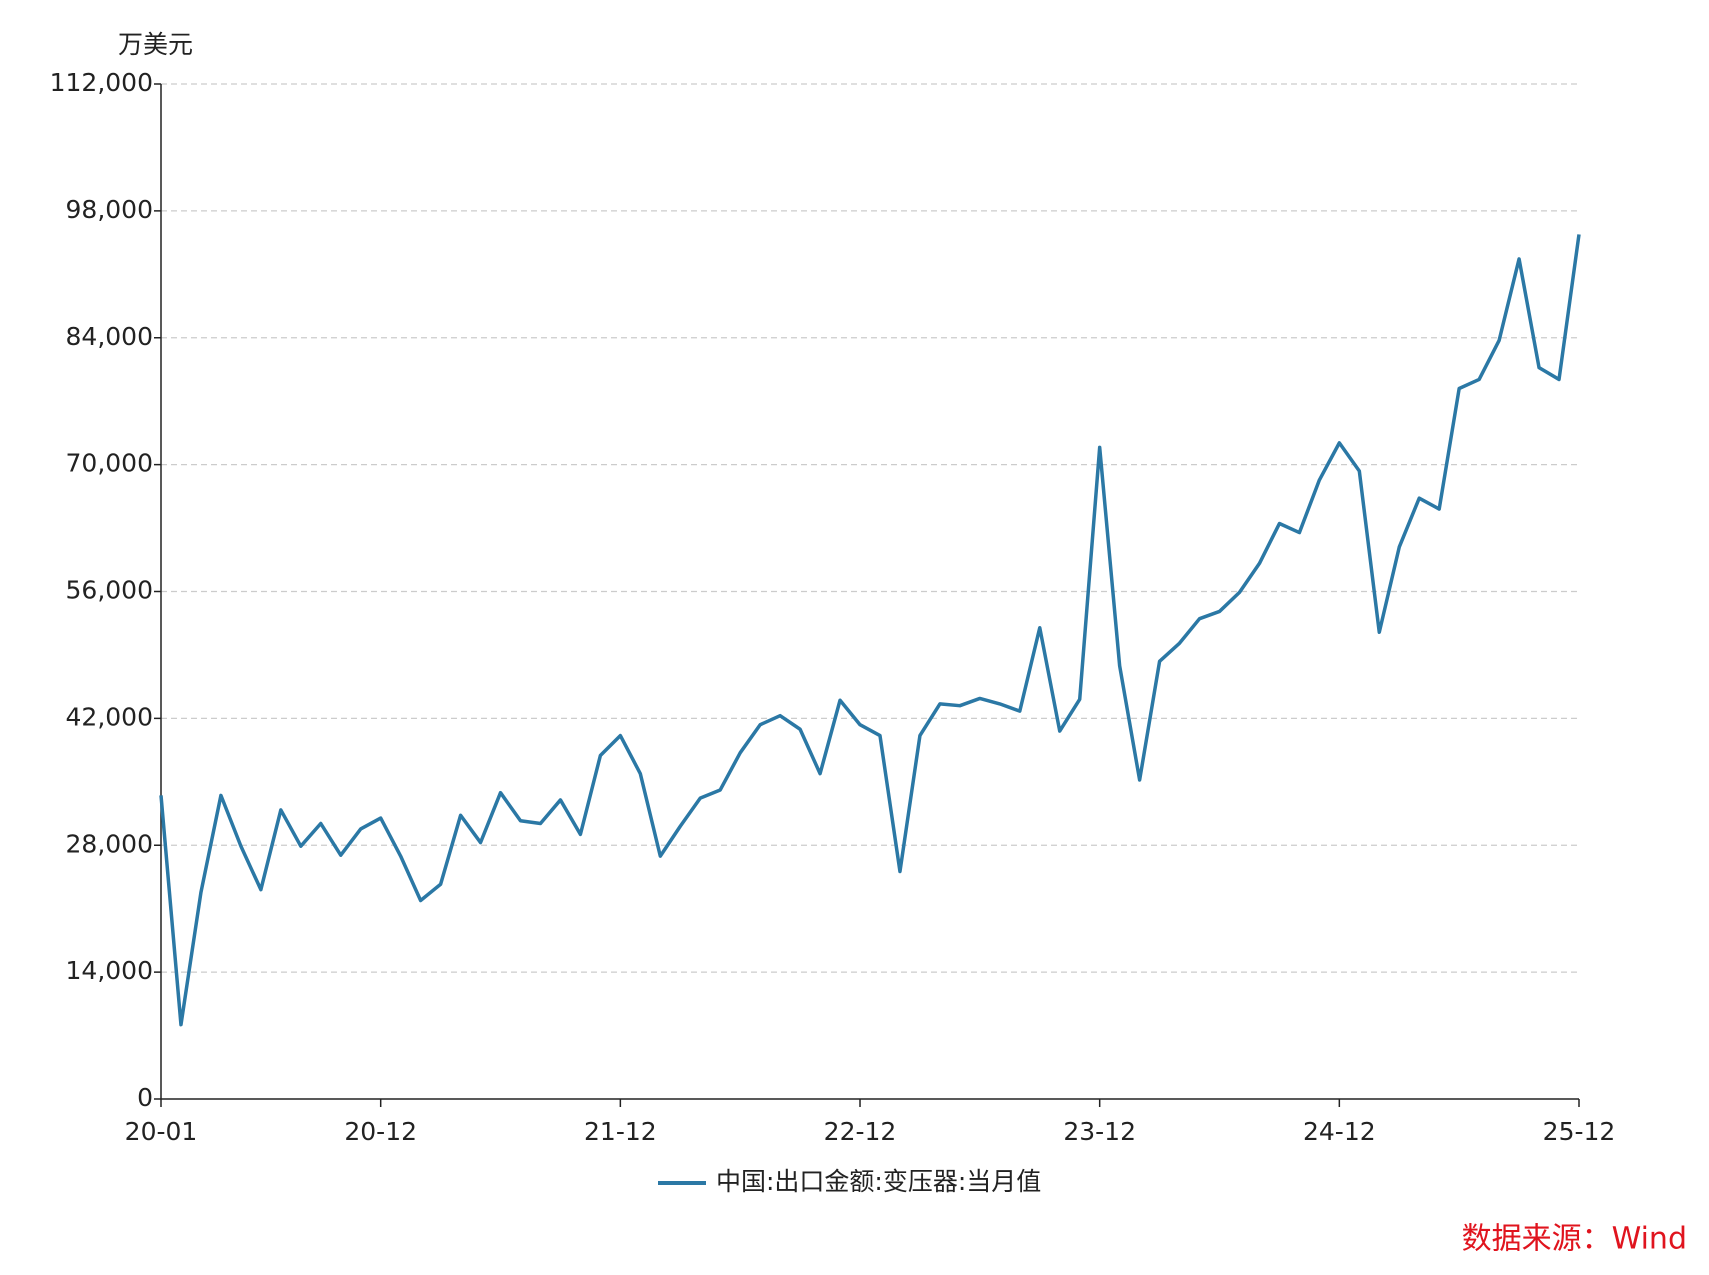 This screenshot has height=1275, width=1709. Describe the element at coordinates (1099, 1131) in the screenshot. I see `x-tick-label: 23-12` at that location.